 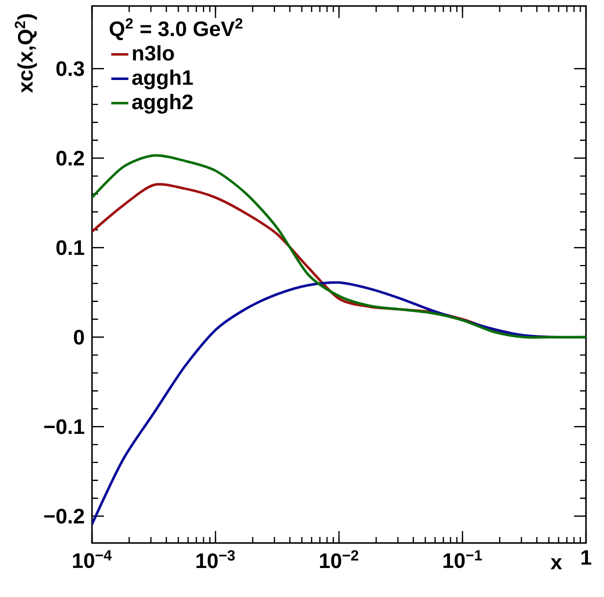 I want to click on x-tick-label: 10$^{−3}$, so click(x=215, y=559).